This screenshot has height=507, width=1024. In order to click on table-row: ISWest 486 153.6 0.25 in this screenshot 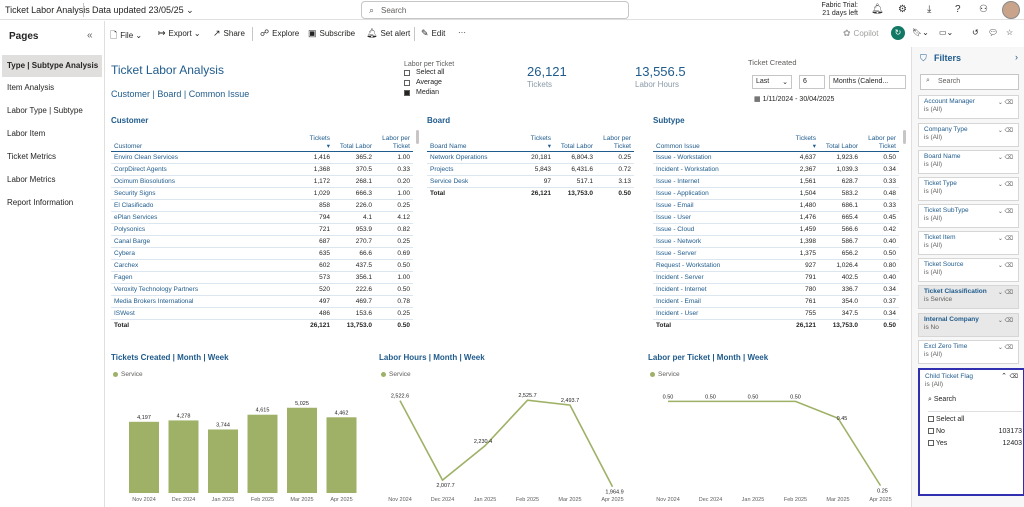, I will do `click(262, 313)`.